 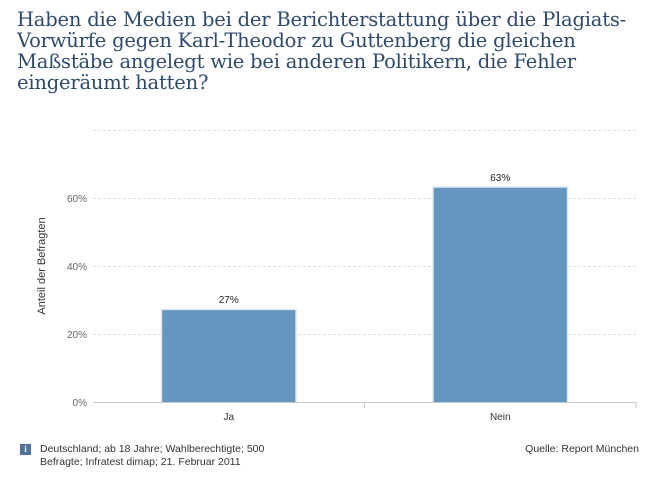 What do you see at coordinates (77, 335) in the screenshot?
I see `y-tick-label: 20%` at bounding box center [77, 335].